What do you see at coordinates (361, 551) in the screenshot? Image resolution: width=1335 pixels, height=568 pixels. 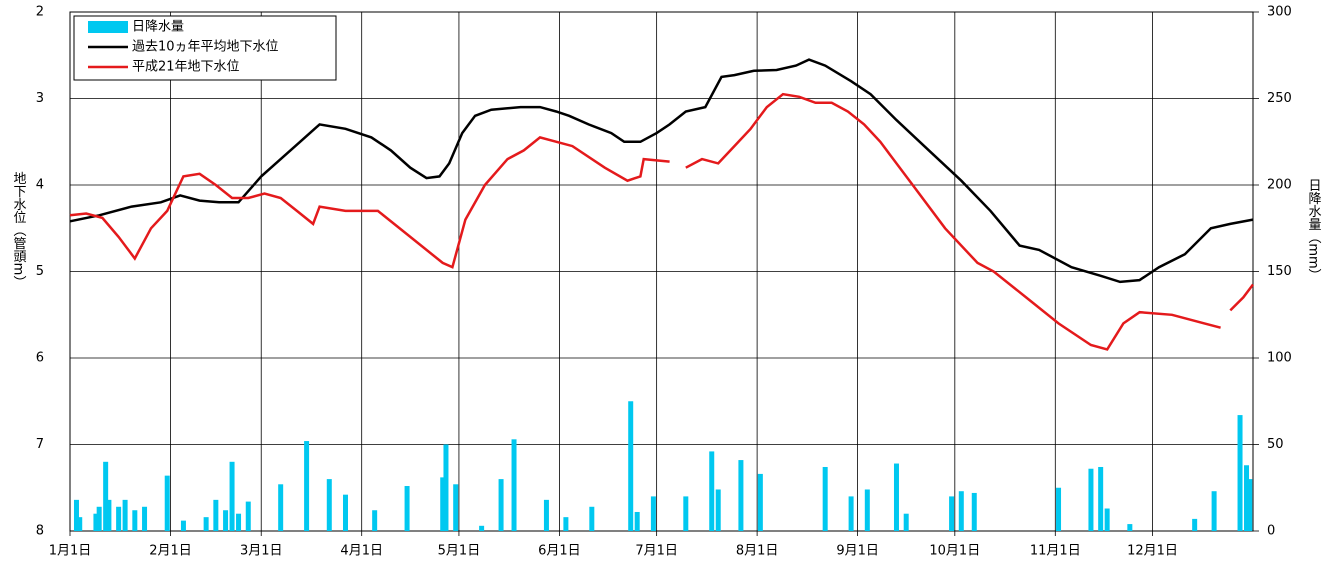 I see `x-tick-label: 4月1日` at bounding box center [361, 551].